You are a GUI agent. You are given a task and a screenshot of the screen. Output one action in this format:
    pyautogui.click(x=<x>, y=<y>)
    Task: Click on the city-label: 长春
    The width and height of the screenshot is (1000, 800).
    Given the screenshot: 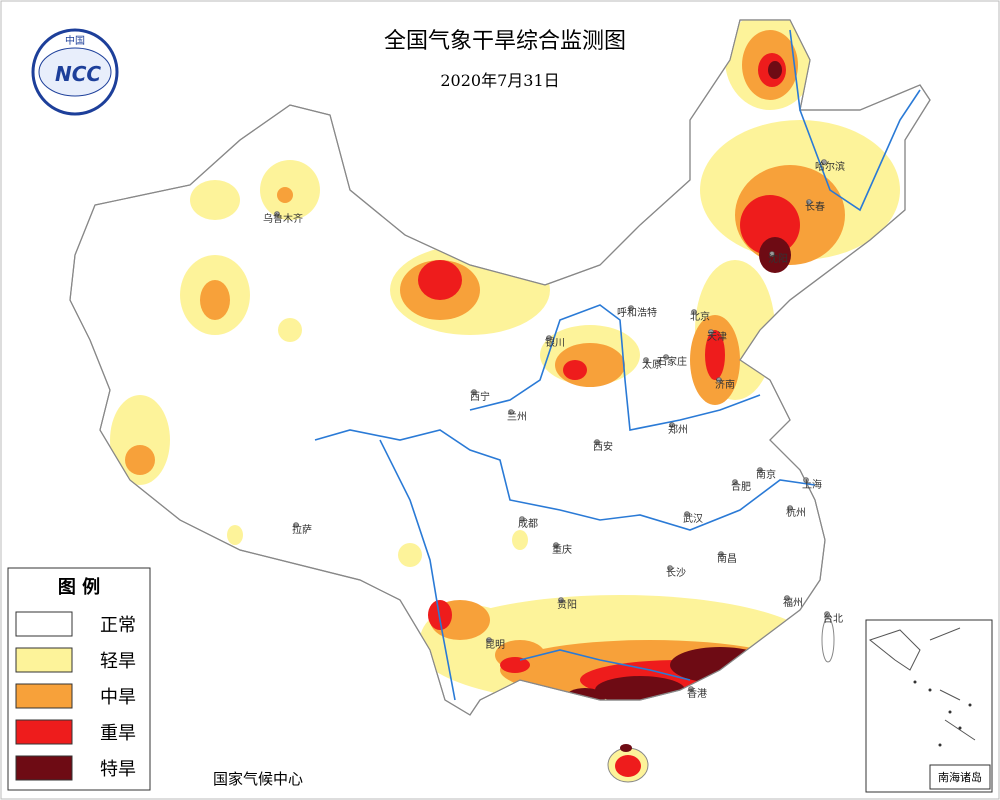 What is the action you would take?
    pyautogui.click(x=815, y=207)
    